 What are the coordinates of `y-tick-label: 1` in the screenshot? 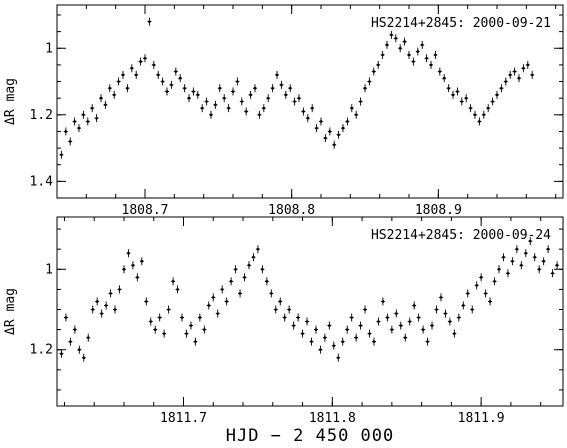 It's located at (49, 48).